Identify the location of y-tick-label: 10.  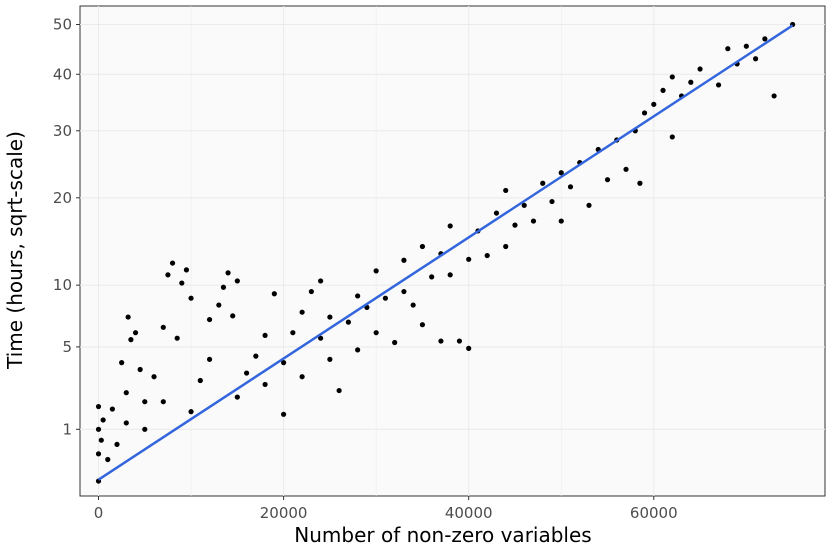
(62, 285).